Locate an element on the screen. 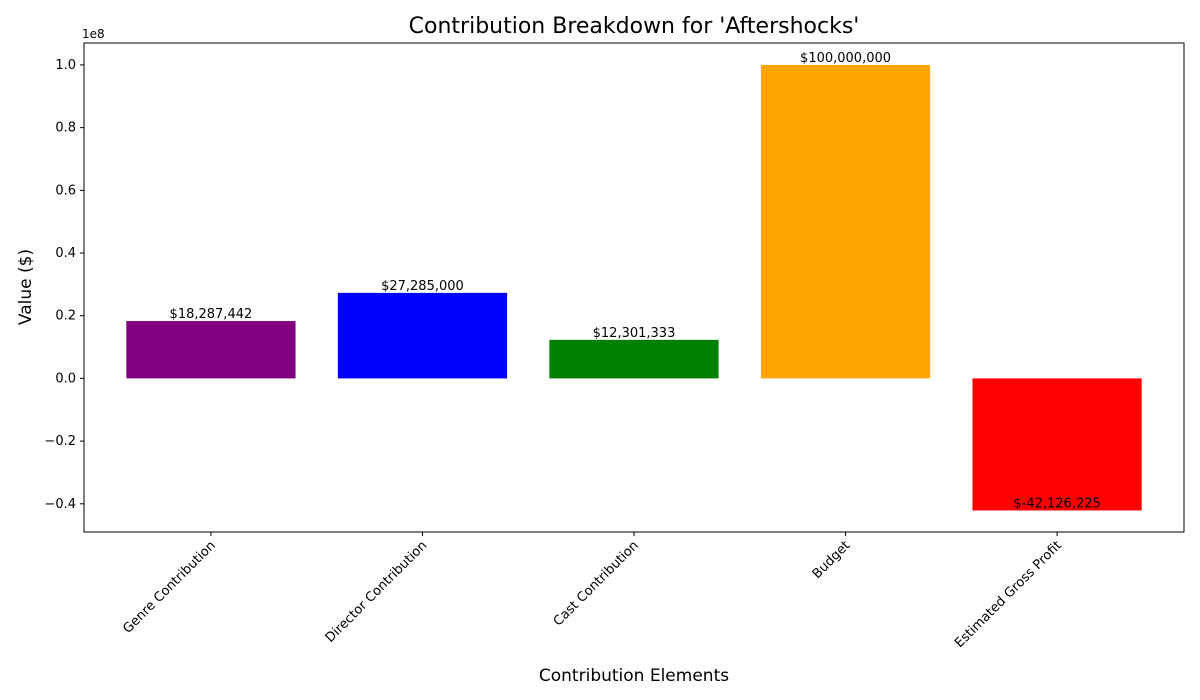 The height and width of the screenshot is (700, 1200). chart-title: Contribution Breakdown for 'Aftershocks' is located at coordinates (634, 26).